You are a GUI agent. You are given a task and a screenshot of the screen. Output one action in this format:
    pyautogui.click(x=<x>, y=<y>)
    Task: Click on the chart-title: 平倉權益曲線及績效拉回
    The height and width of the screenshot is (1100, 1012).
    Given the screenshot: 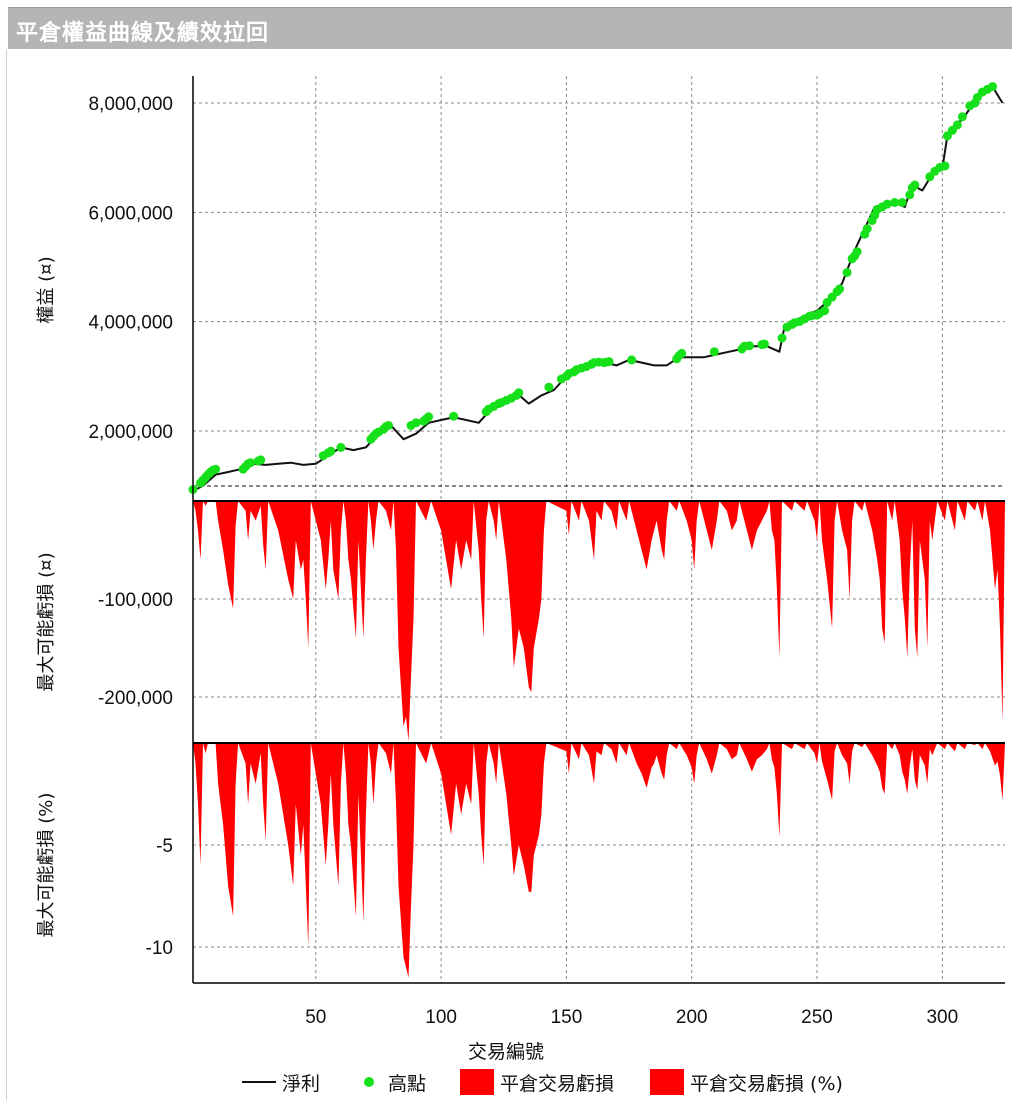 What is the action you would take?
    pyautogui.click(x=143, y=33)
    